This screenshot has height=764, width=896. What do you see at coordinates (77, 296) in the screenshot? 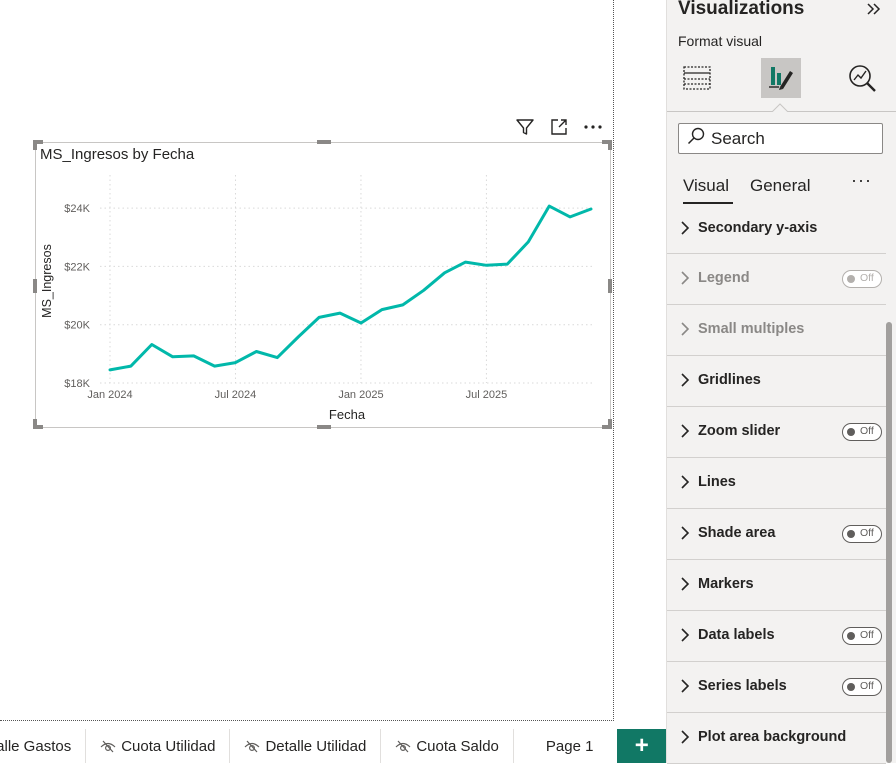
I see `y-axis-ticks: $18K $20K $22K $24K` at bounding box center [77, 296].